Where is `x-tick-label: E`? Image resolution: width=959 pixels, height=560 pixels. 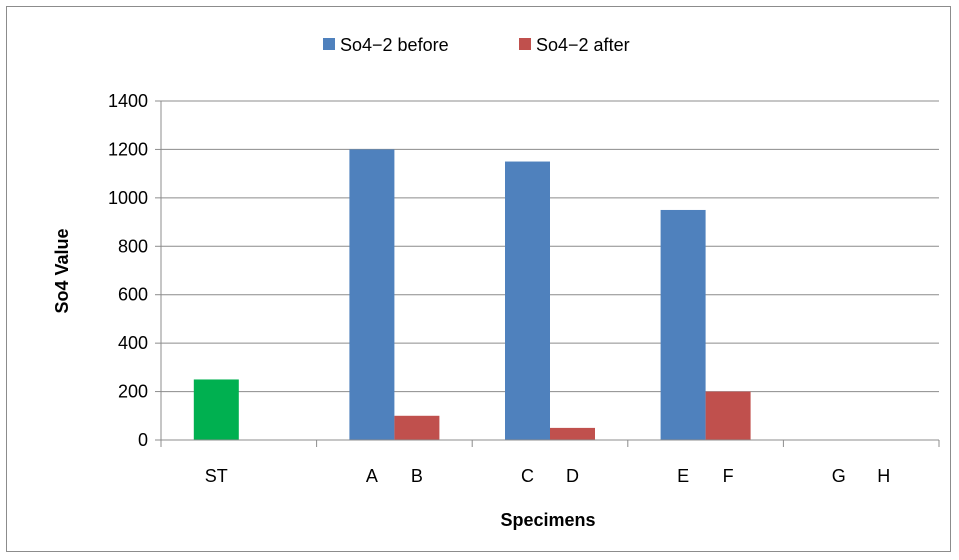 x-tick-label: E is located at coordinates (683, 476).